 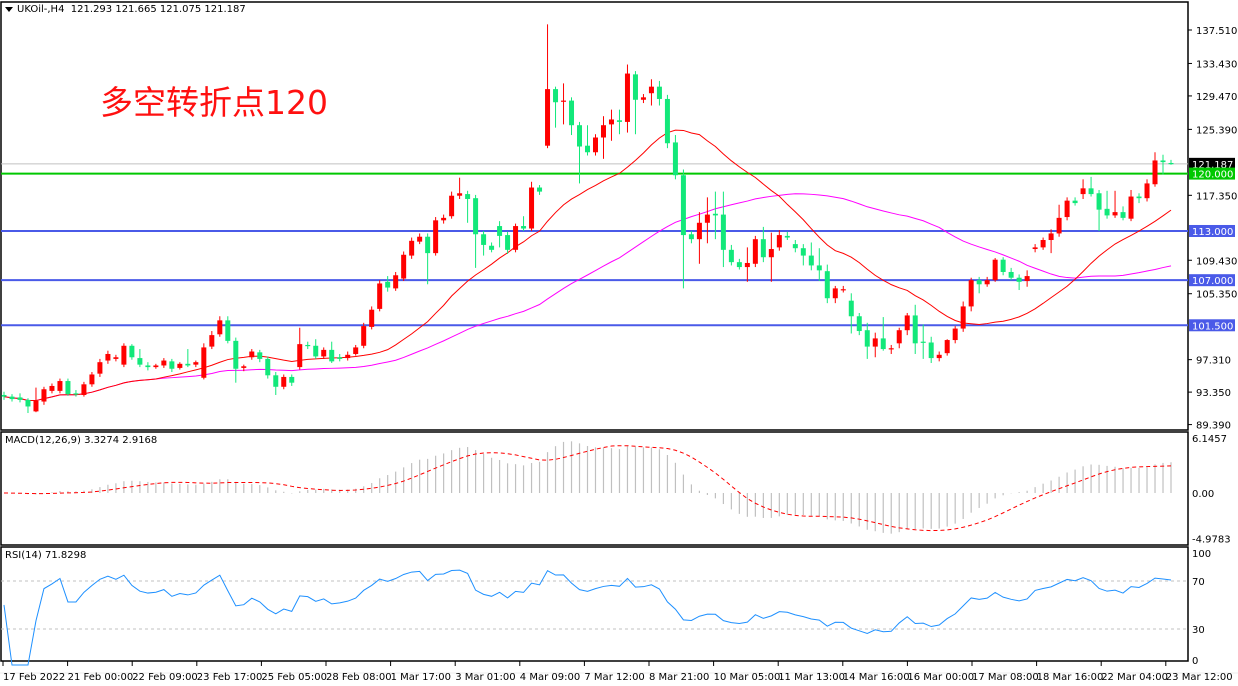 What do you see at coordinates (1211, 540) in the screenshot?
I see `macd-tick-label: -4.9783` at bounding box center [1211, 540].